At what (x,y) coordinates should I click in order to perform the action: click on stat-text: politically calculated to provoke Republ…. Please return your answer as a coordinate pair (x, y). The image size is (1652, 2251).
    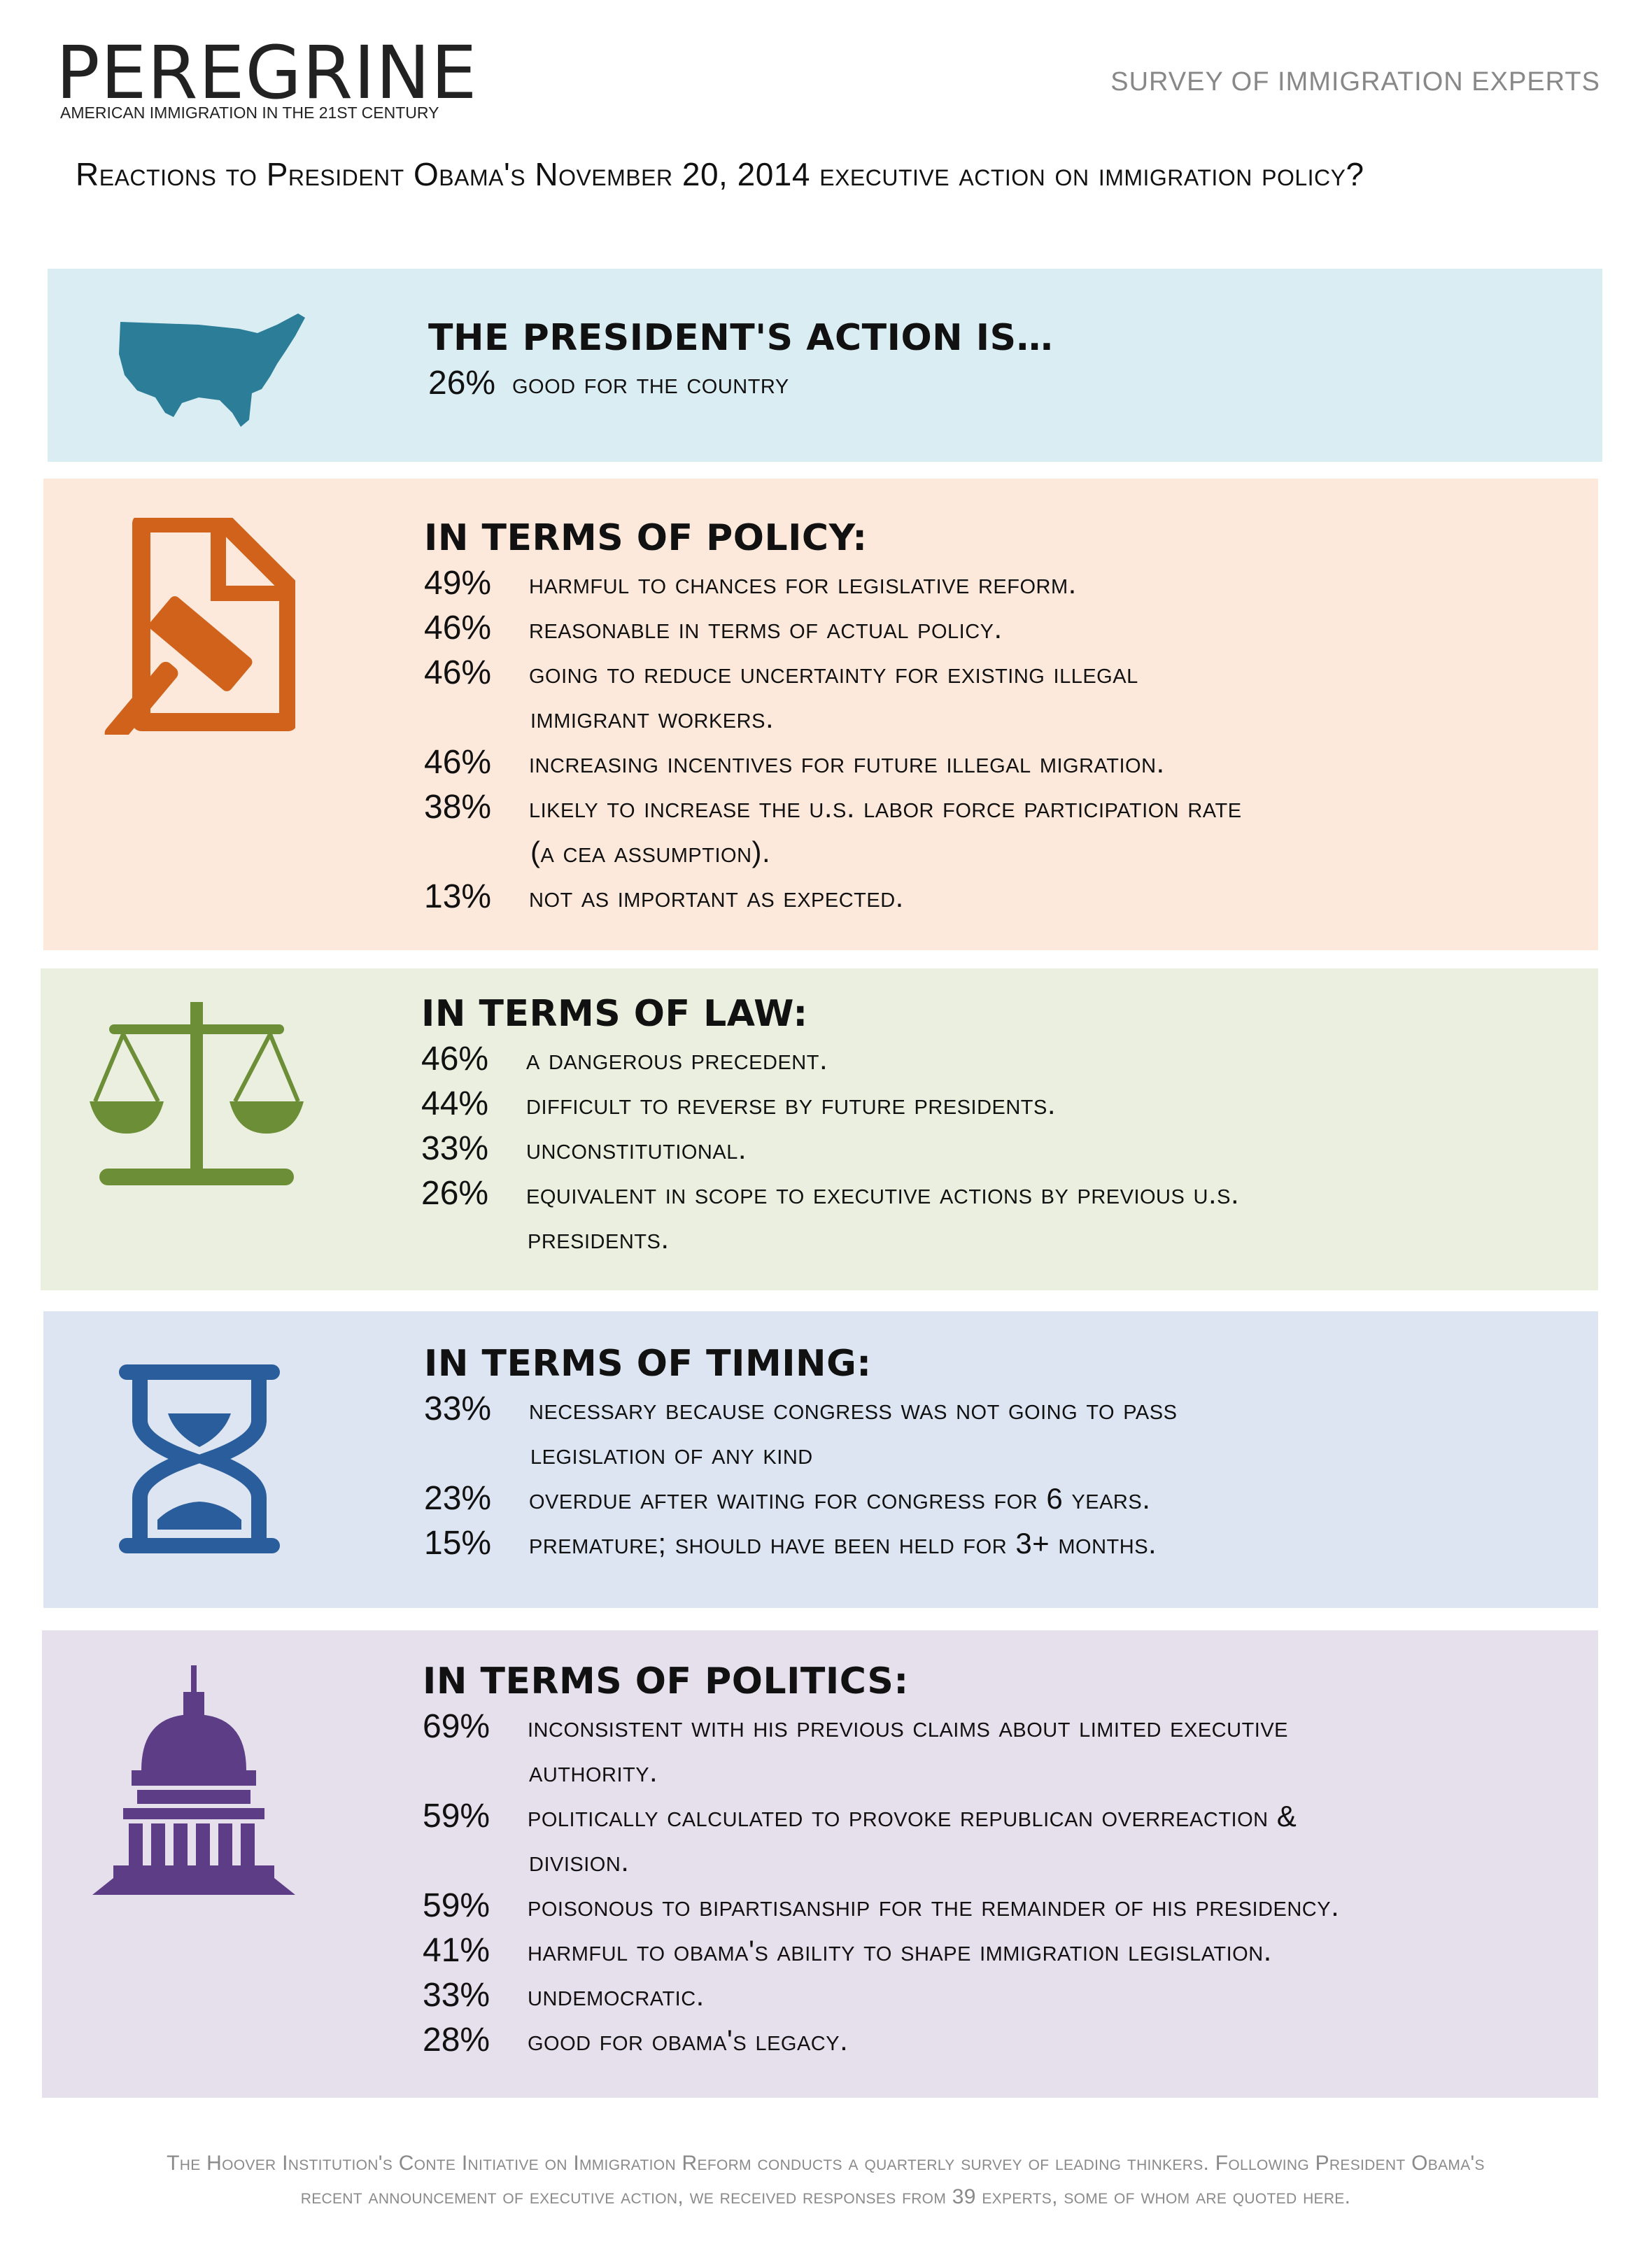
    Looking at the image, I should click on (913, 1816).